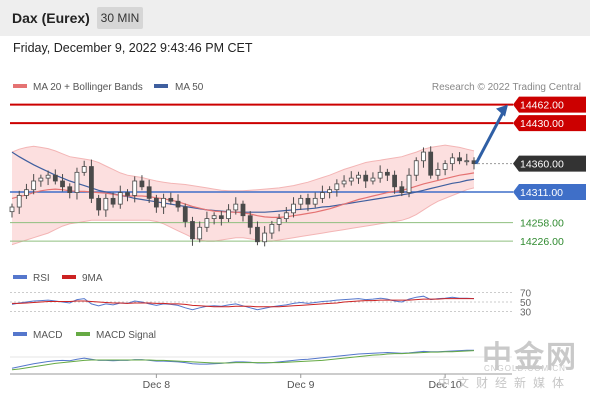 The width and height of the screenshot is (590, 400). I want to click on x-tick-label-1: Dec 9, so click(301, 385).